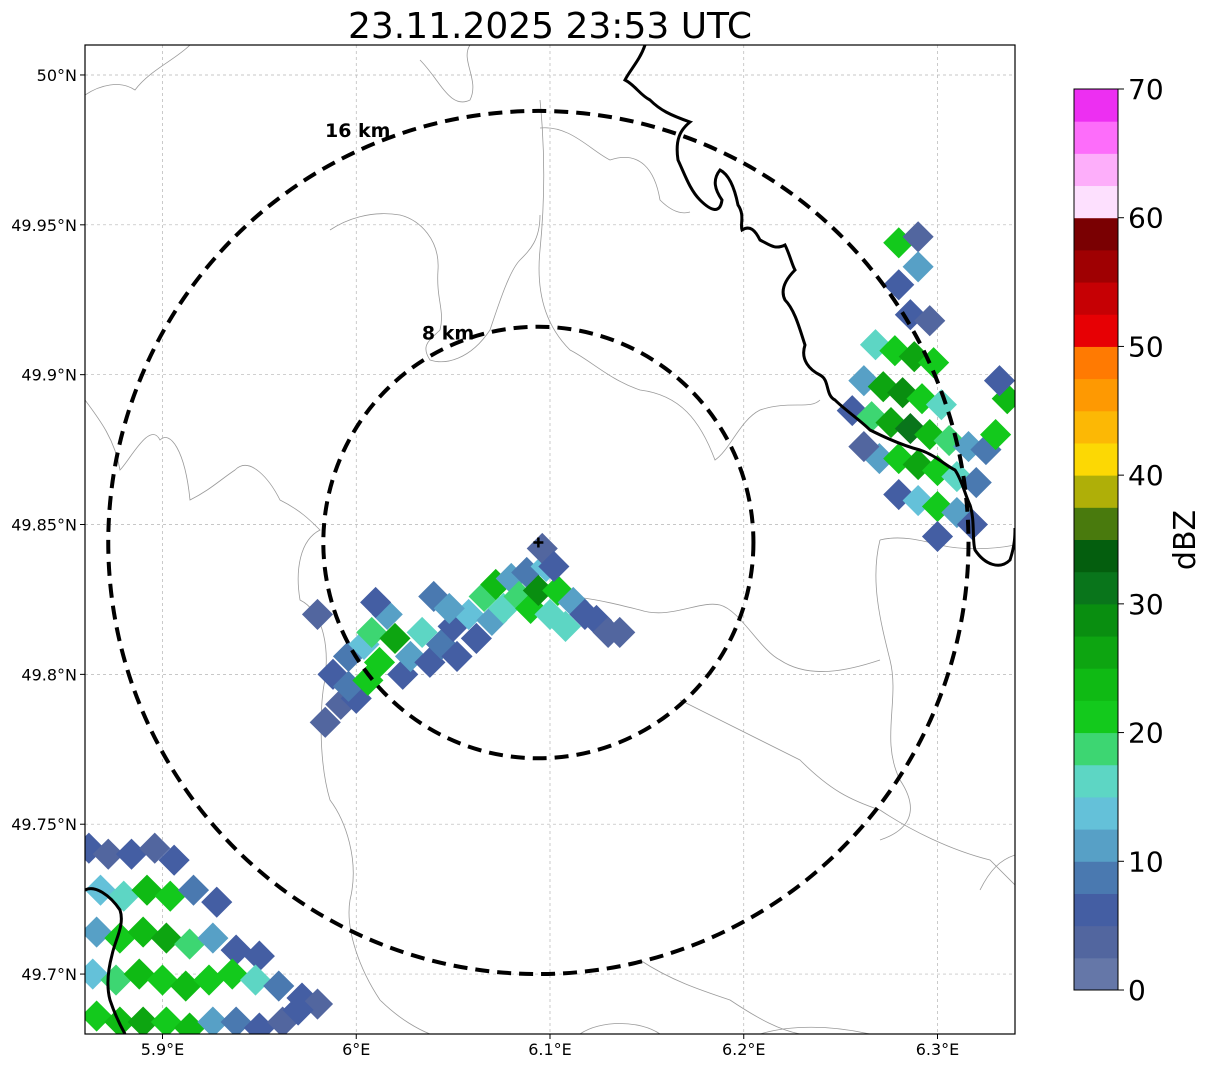  What do you see at coordinates (550, 1049) in the screenshot?
I see `lon-tick-label: 6.1°E` at bounding box center [550, 1049].